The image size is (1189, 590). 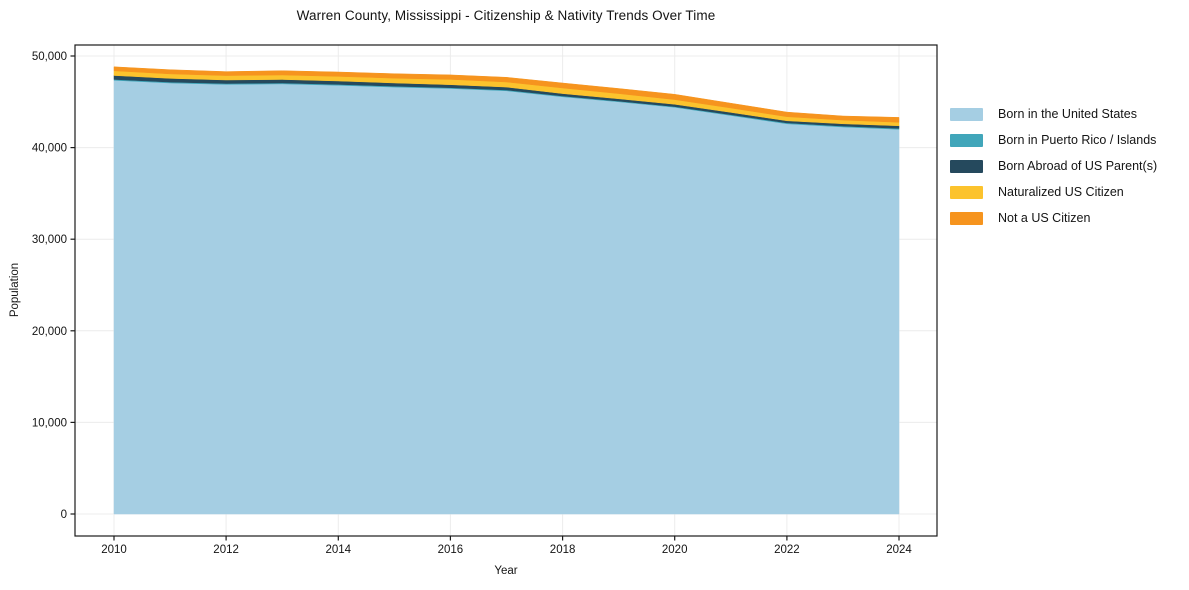 What do you see at coordinates (563, 550) in the screenshot?
I see `x-tick-label: 2018` at bounding box center [563, 550].